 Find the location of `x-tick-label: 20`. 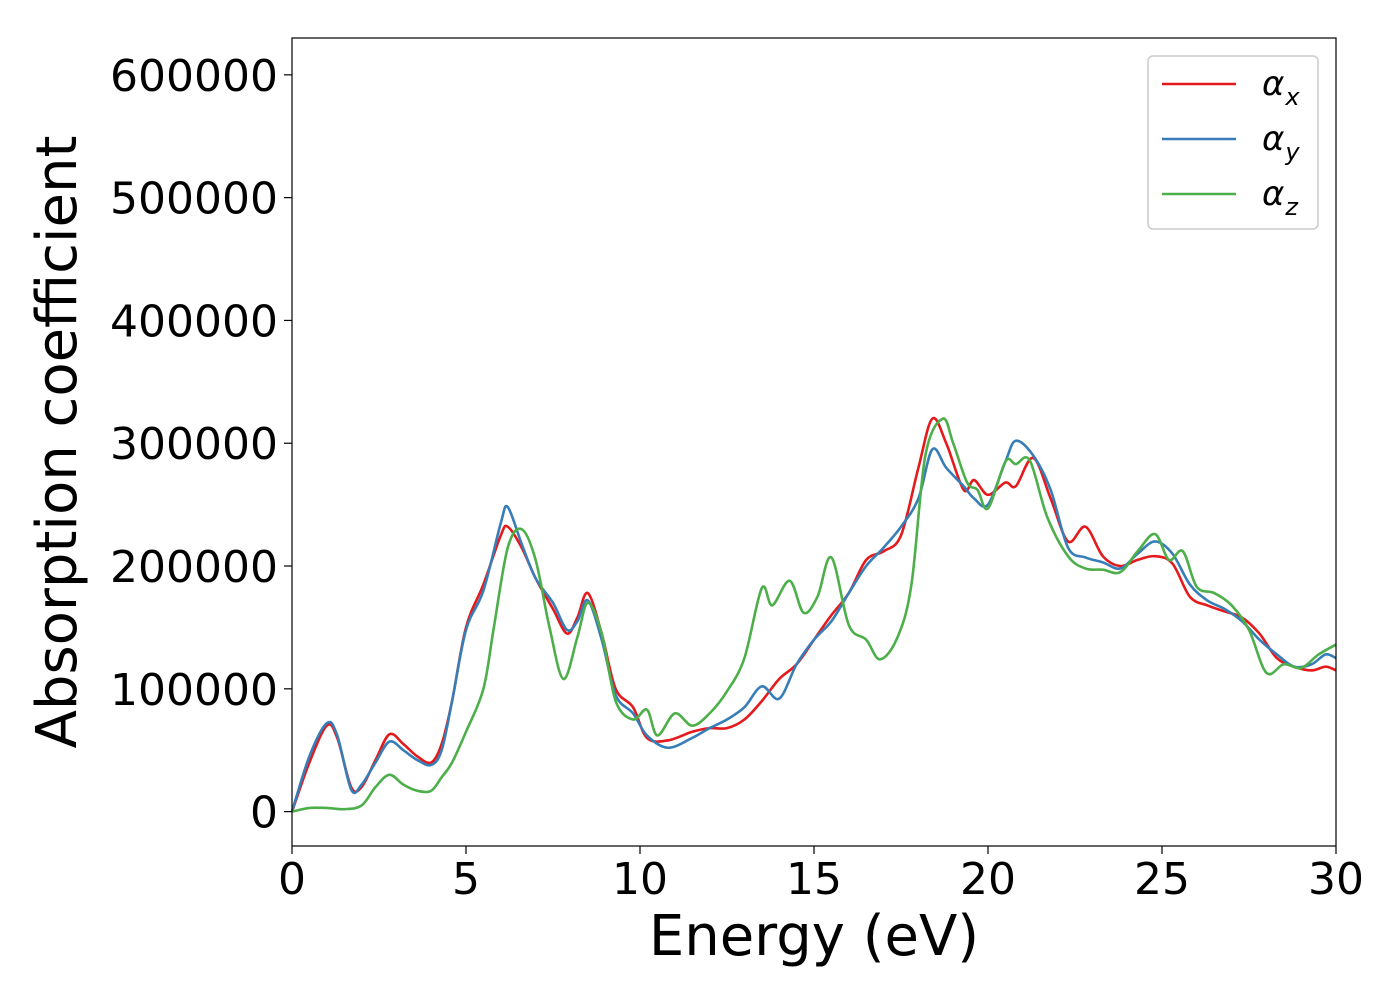

x-tick-label: 20 is located at coordinates (988, 879).